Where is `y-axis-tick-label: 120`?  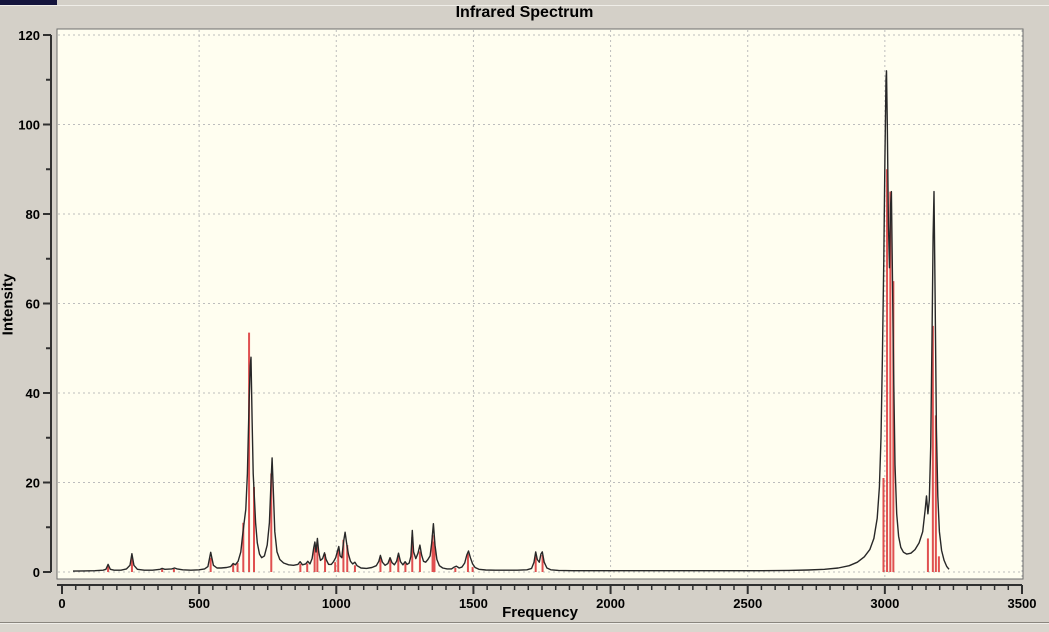
y-axis-tick-label: 120 is located at coordinates (29, 35).